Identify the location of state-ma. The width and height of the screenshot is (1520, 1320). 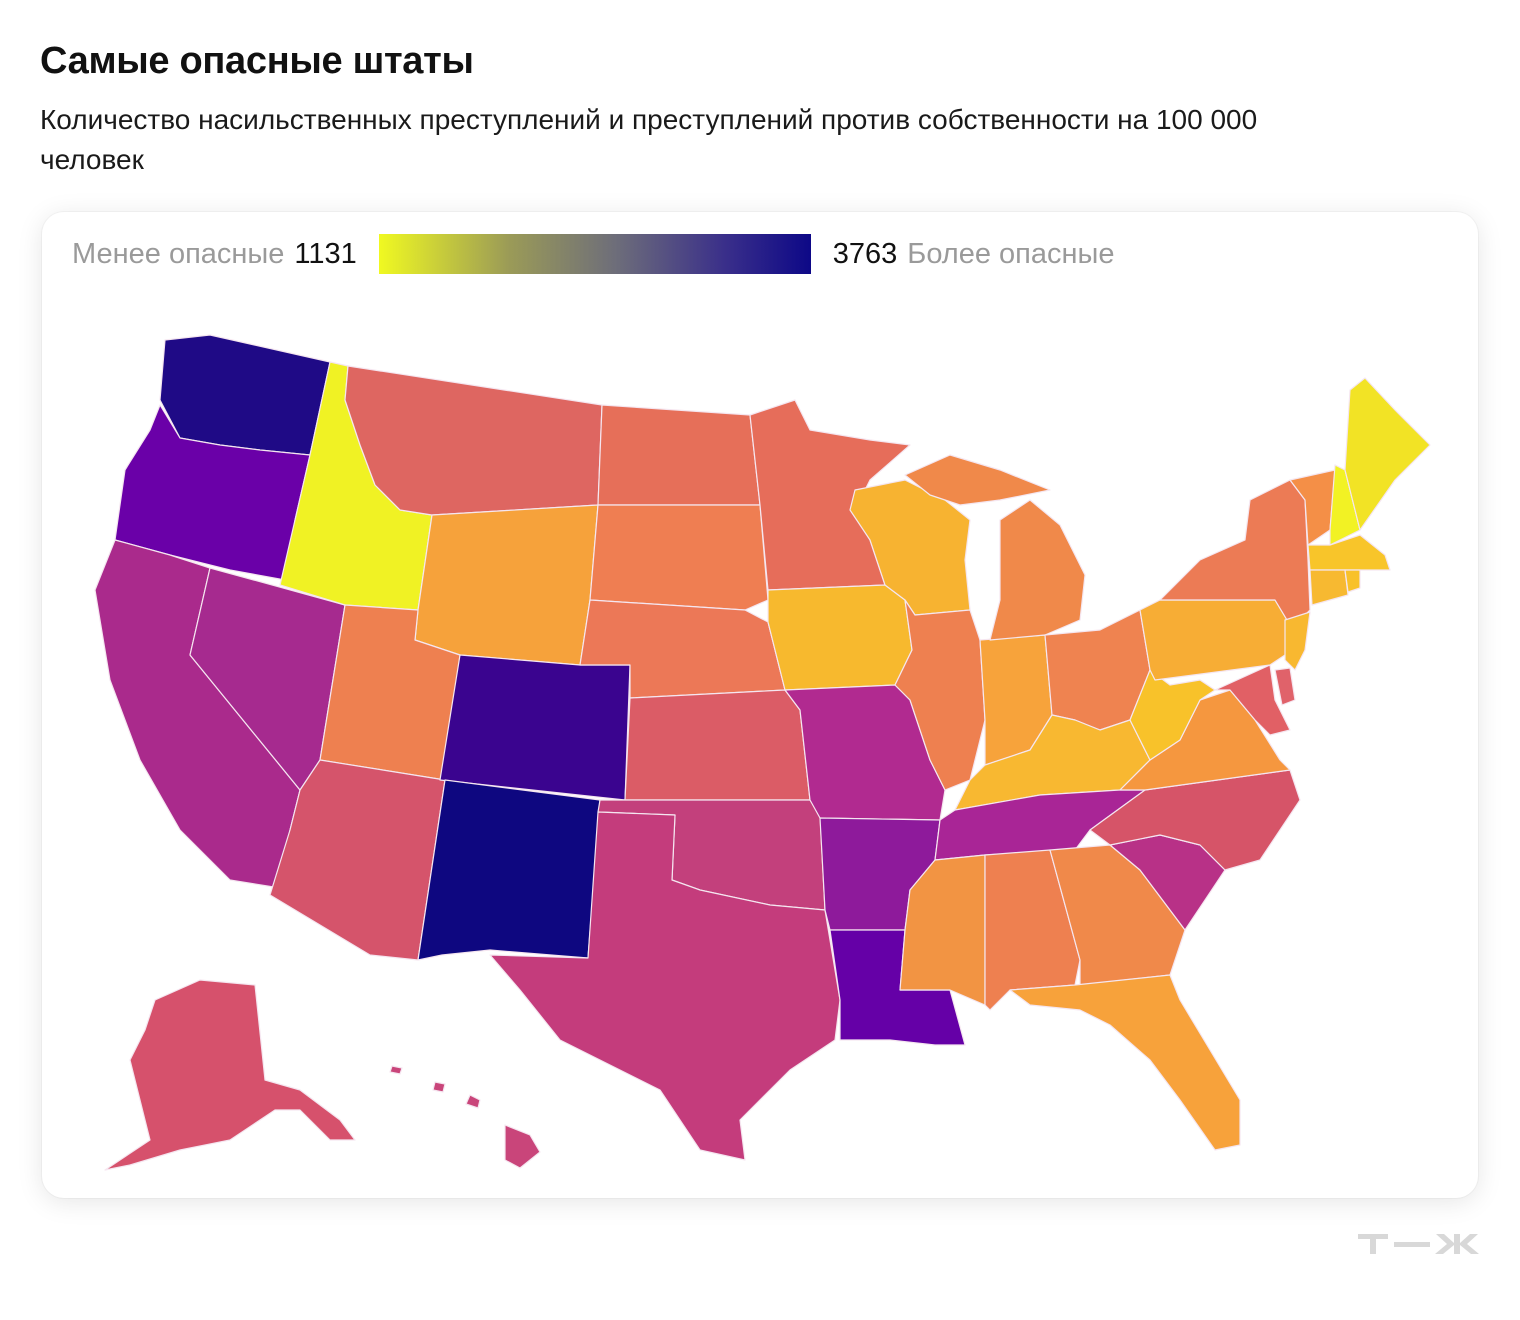
(1349, 552).